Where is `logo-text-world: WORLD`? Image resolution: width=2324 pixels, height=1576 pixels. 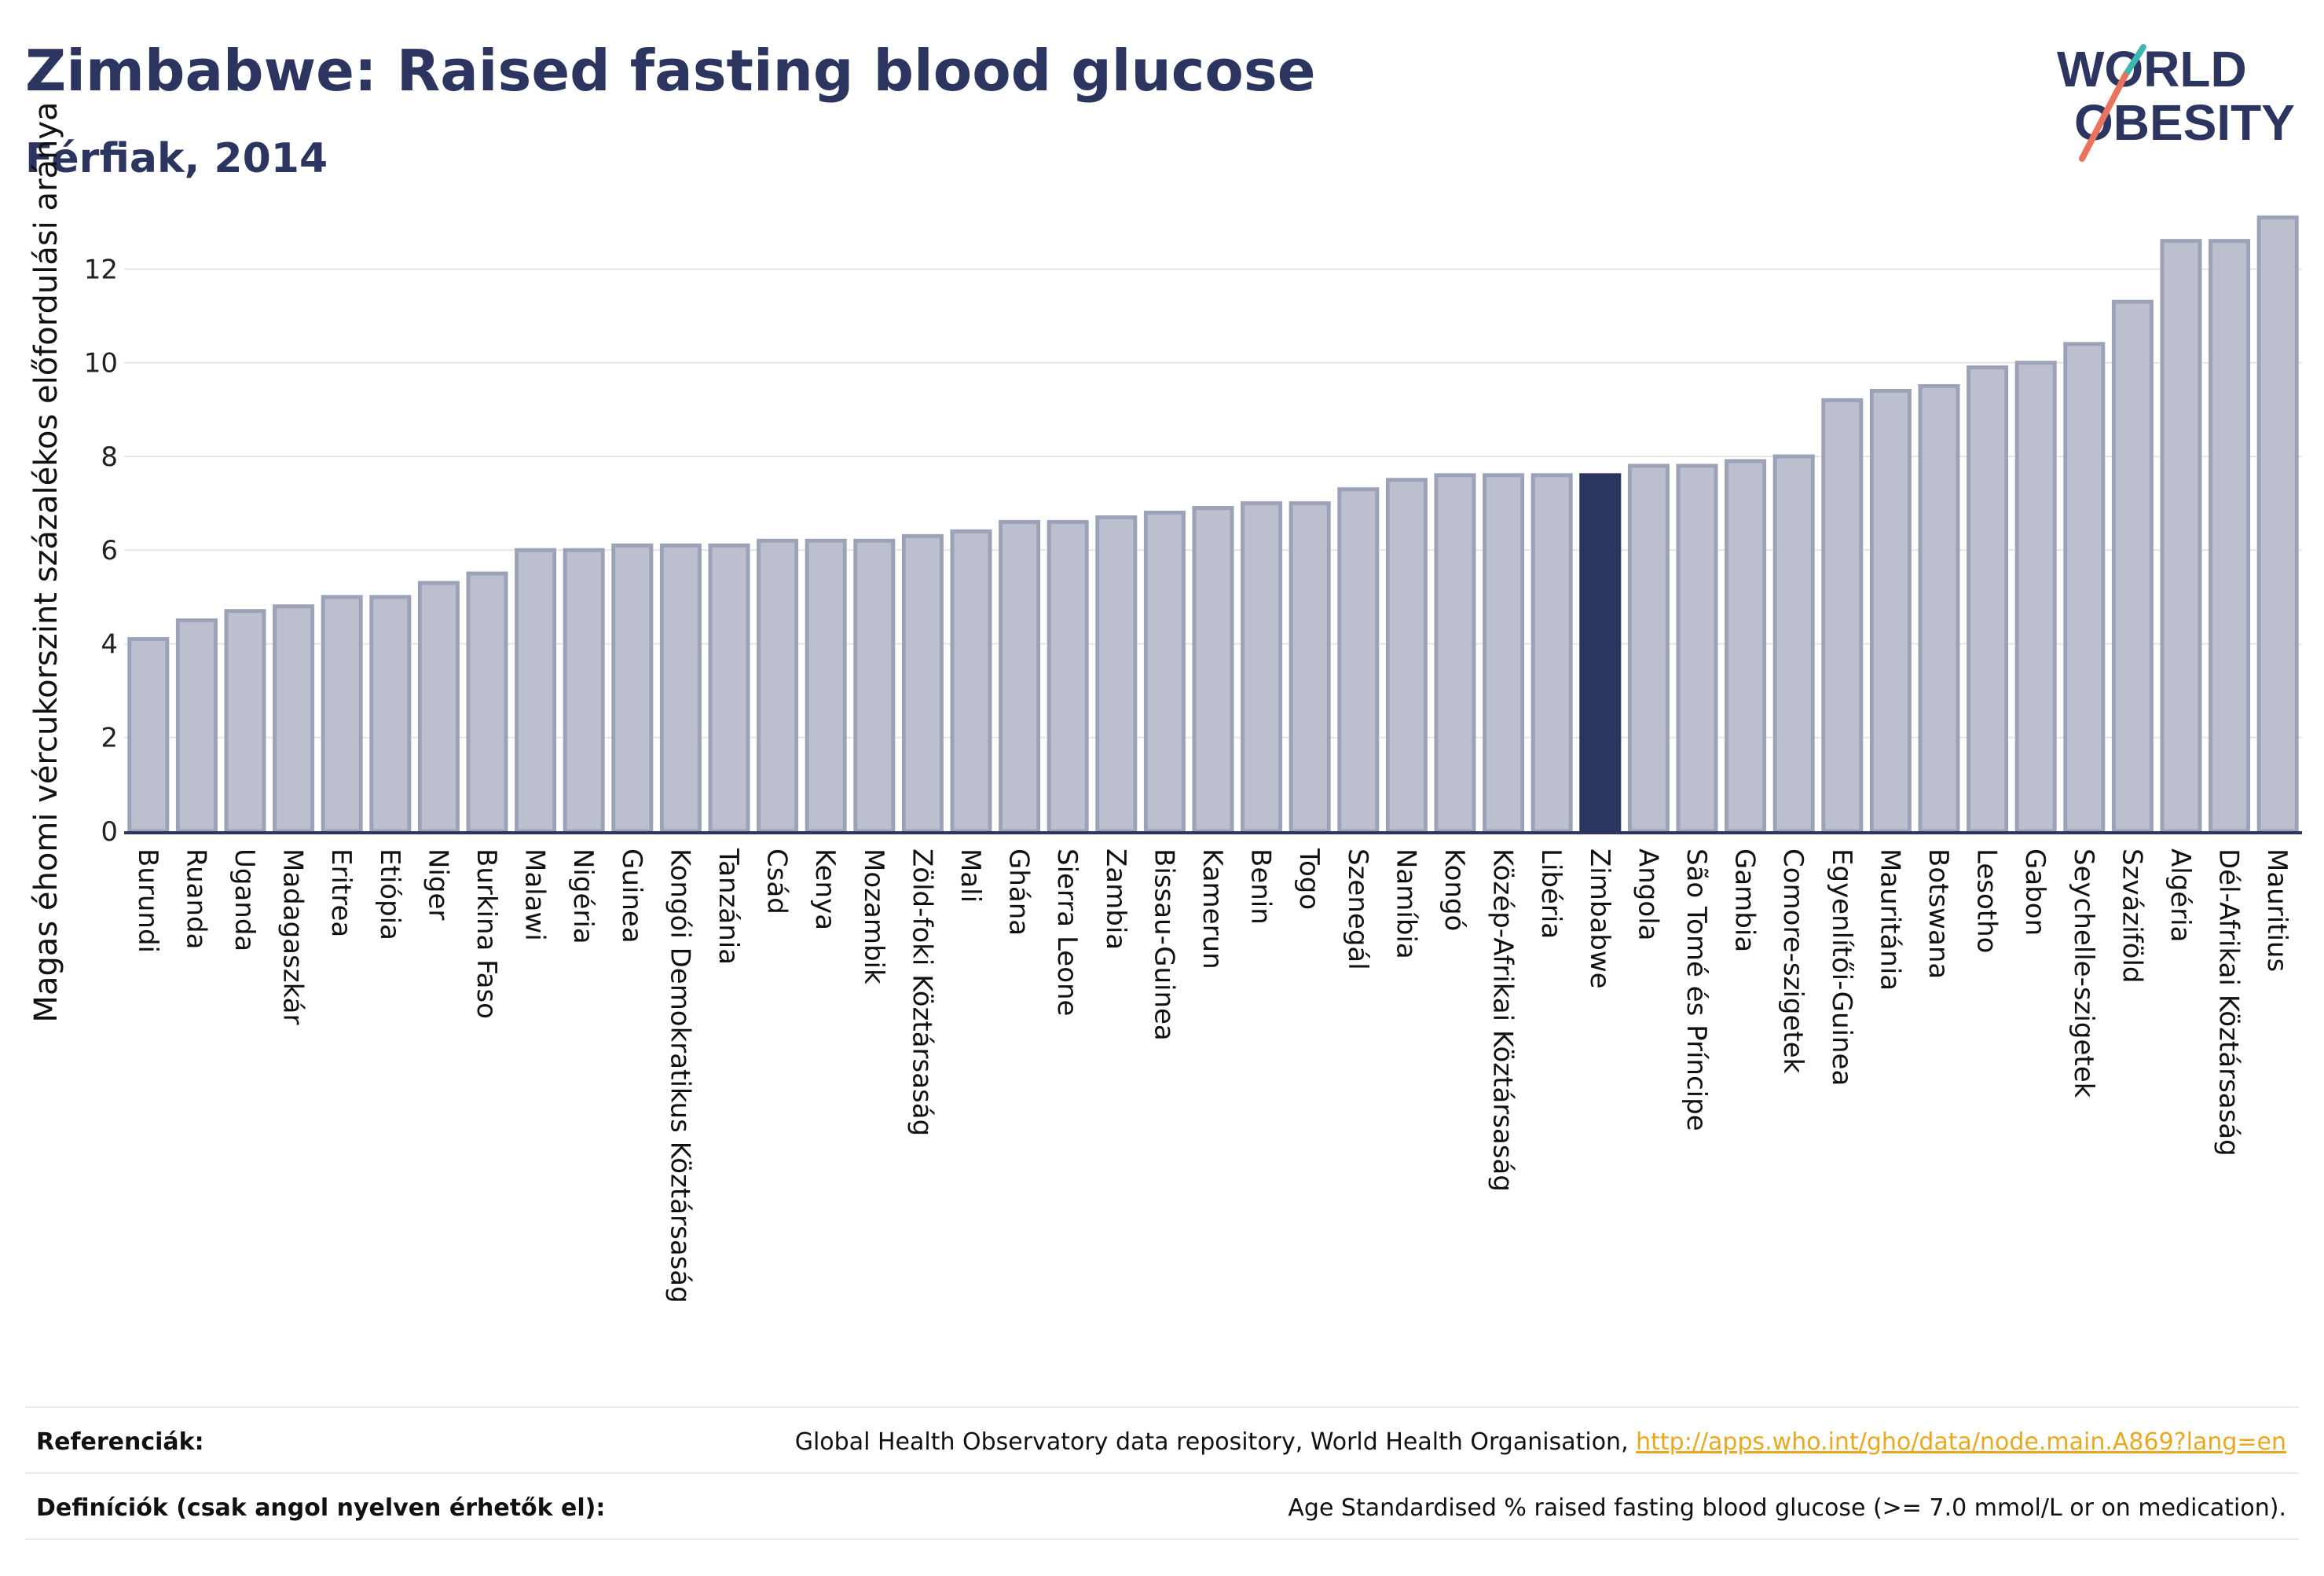 logo-text-world: WORLD is located at coordinates (2152, 69).